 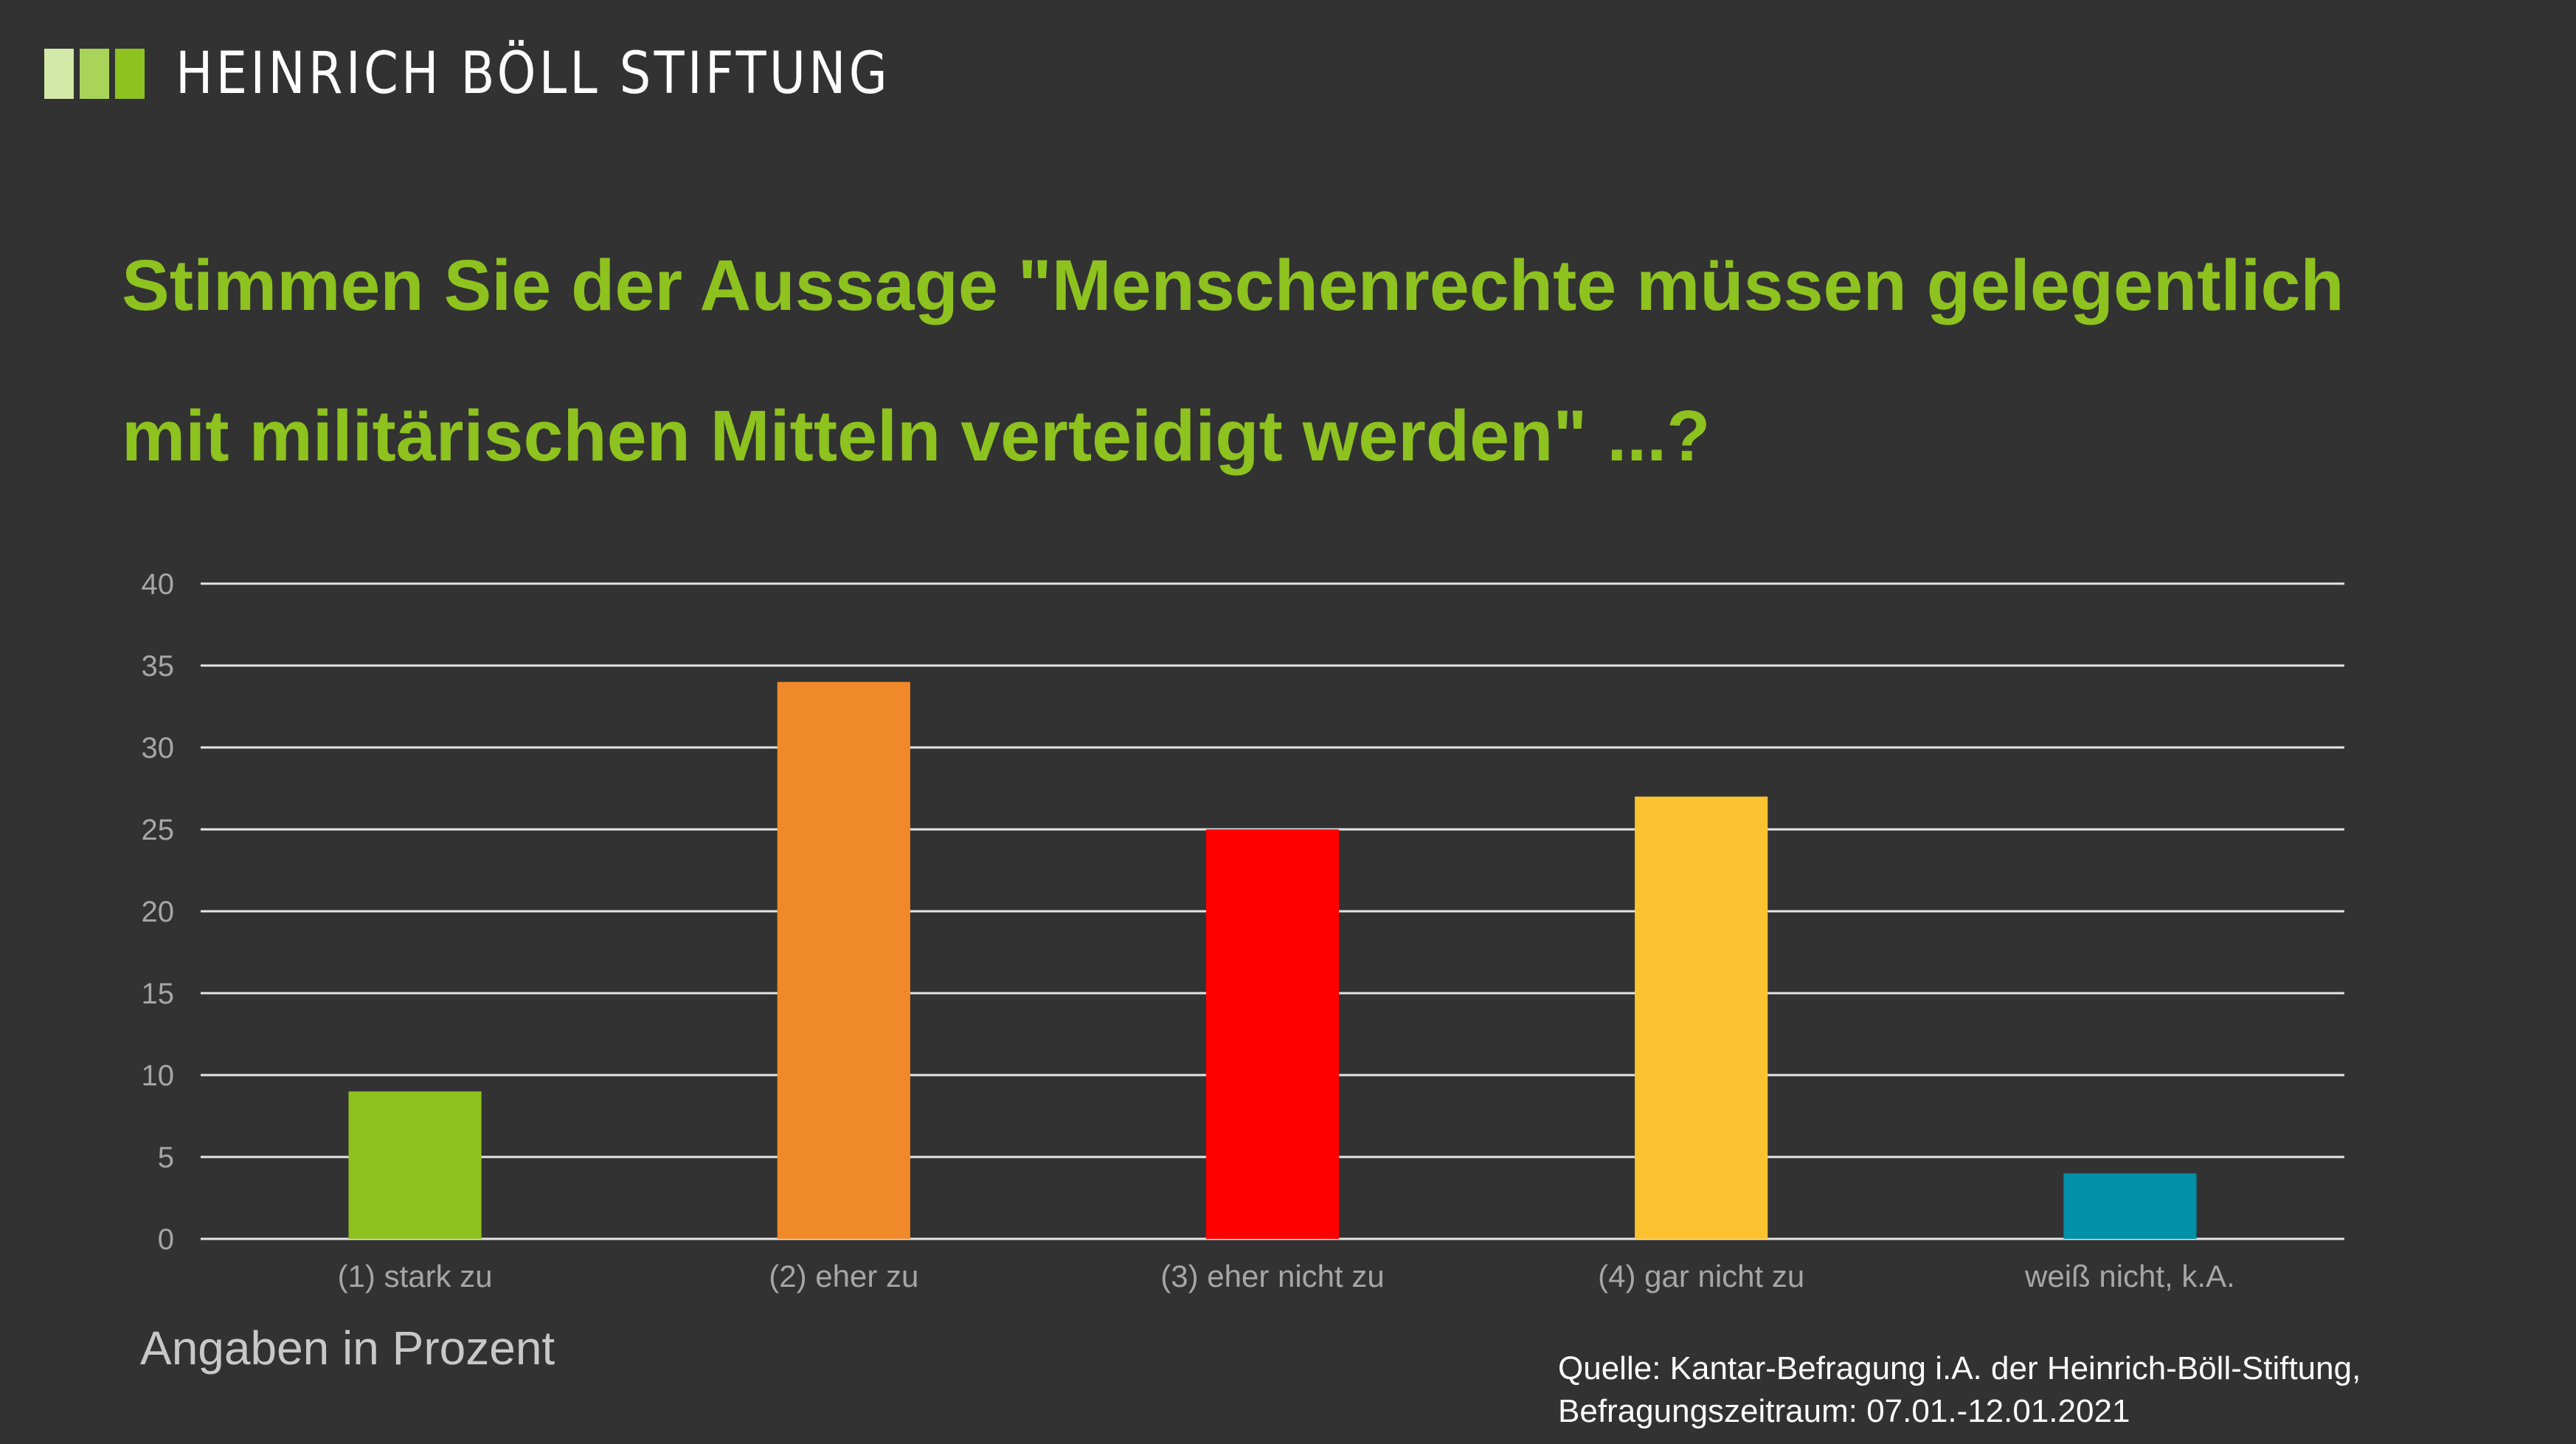 What do you see at coordinates (159, 585) in the screenshot?
I see `y-tick-label: 40` at bounding box center [159, 585].